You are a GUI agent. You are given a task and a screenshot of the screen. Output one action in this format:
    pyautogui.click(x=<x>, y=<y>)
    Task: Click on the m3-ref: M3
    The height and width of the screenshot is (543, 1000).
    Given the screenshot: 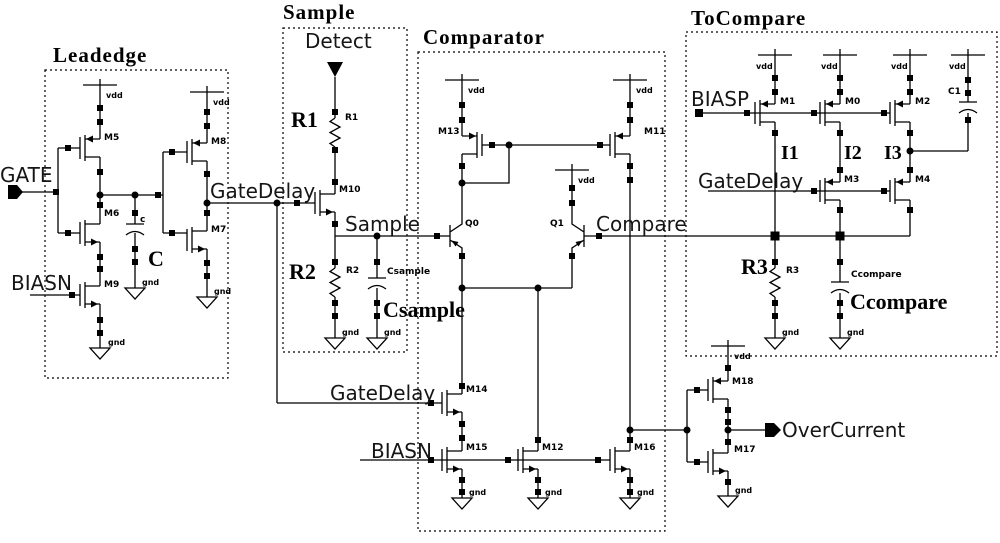 What is the action you would take?
    pyautogui.click(x=851, y=180)
    